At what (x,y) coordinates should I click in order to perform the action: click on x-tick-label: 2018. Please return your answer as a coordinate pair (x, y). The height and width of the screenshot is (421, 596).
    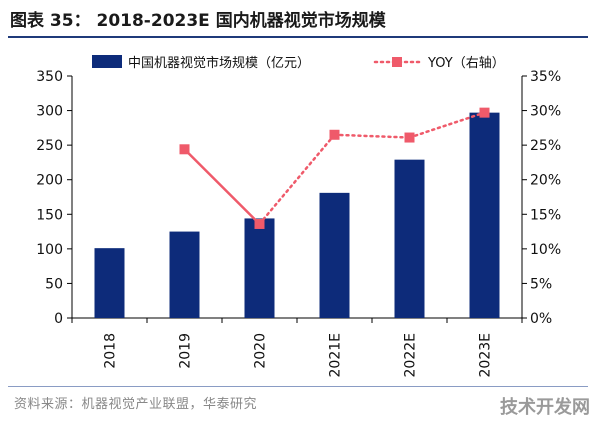
    Looking at the image, I should click on (111, 351).